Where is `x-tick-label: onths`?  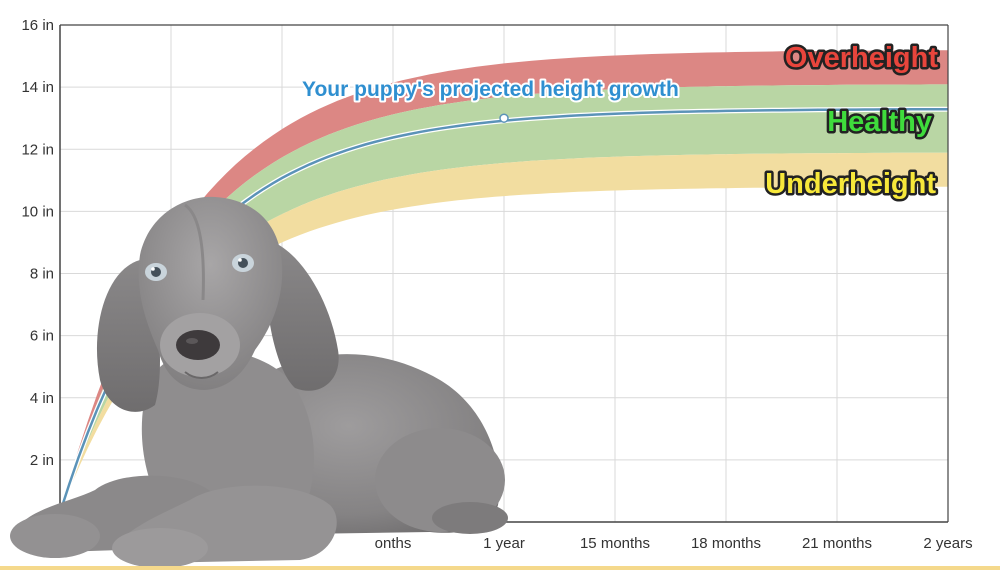
x-tick-label: onths is located at coordinates (393, 543).